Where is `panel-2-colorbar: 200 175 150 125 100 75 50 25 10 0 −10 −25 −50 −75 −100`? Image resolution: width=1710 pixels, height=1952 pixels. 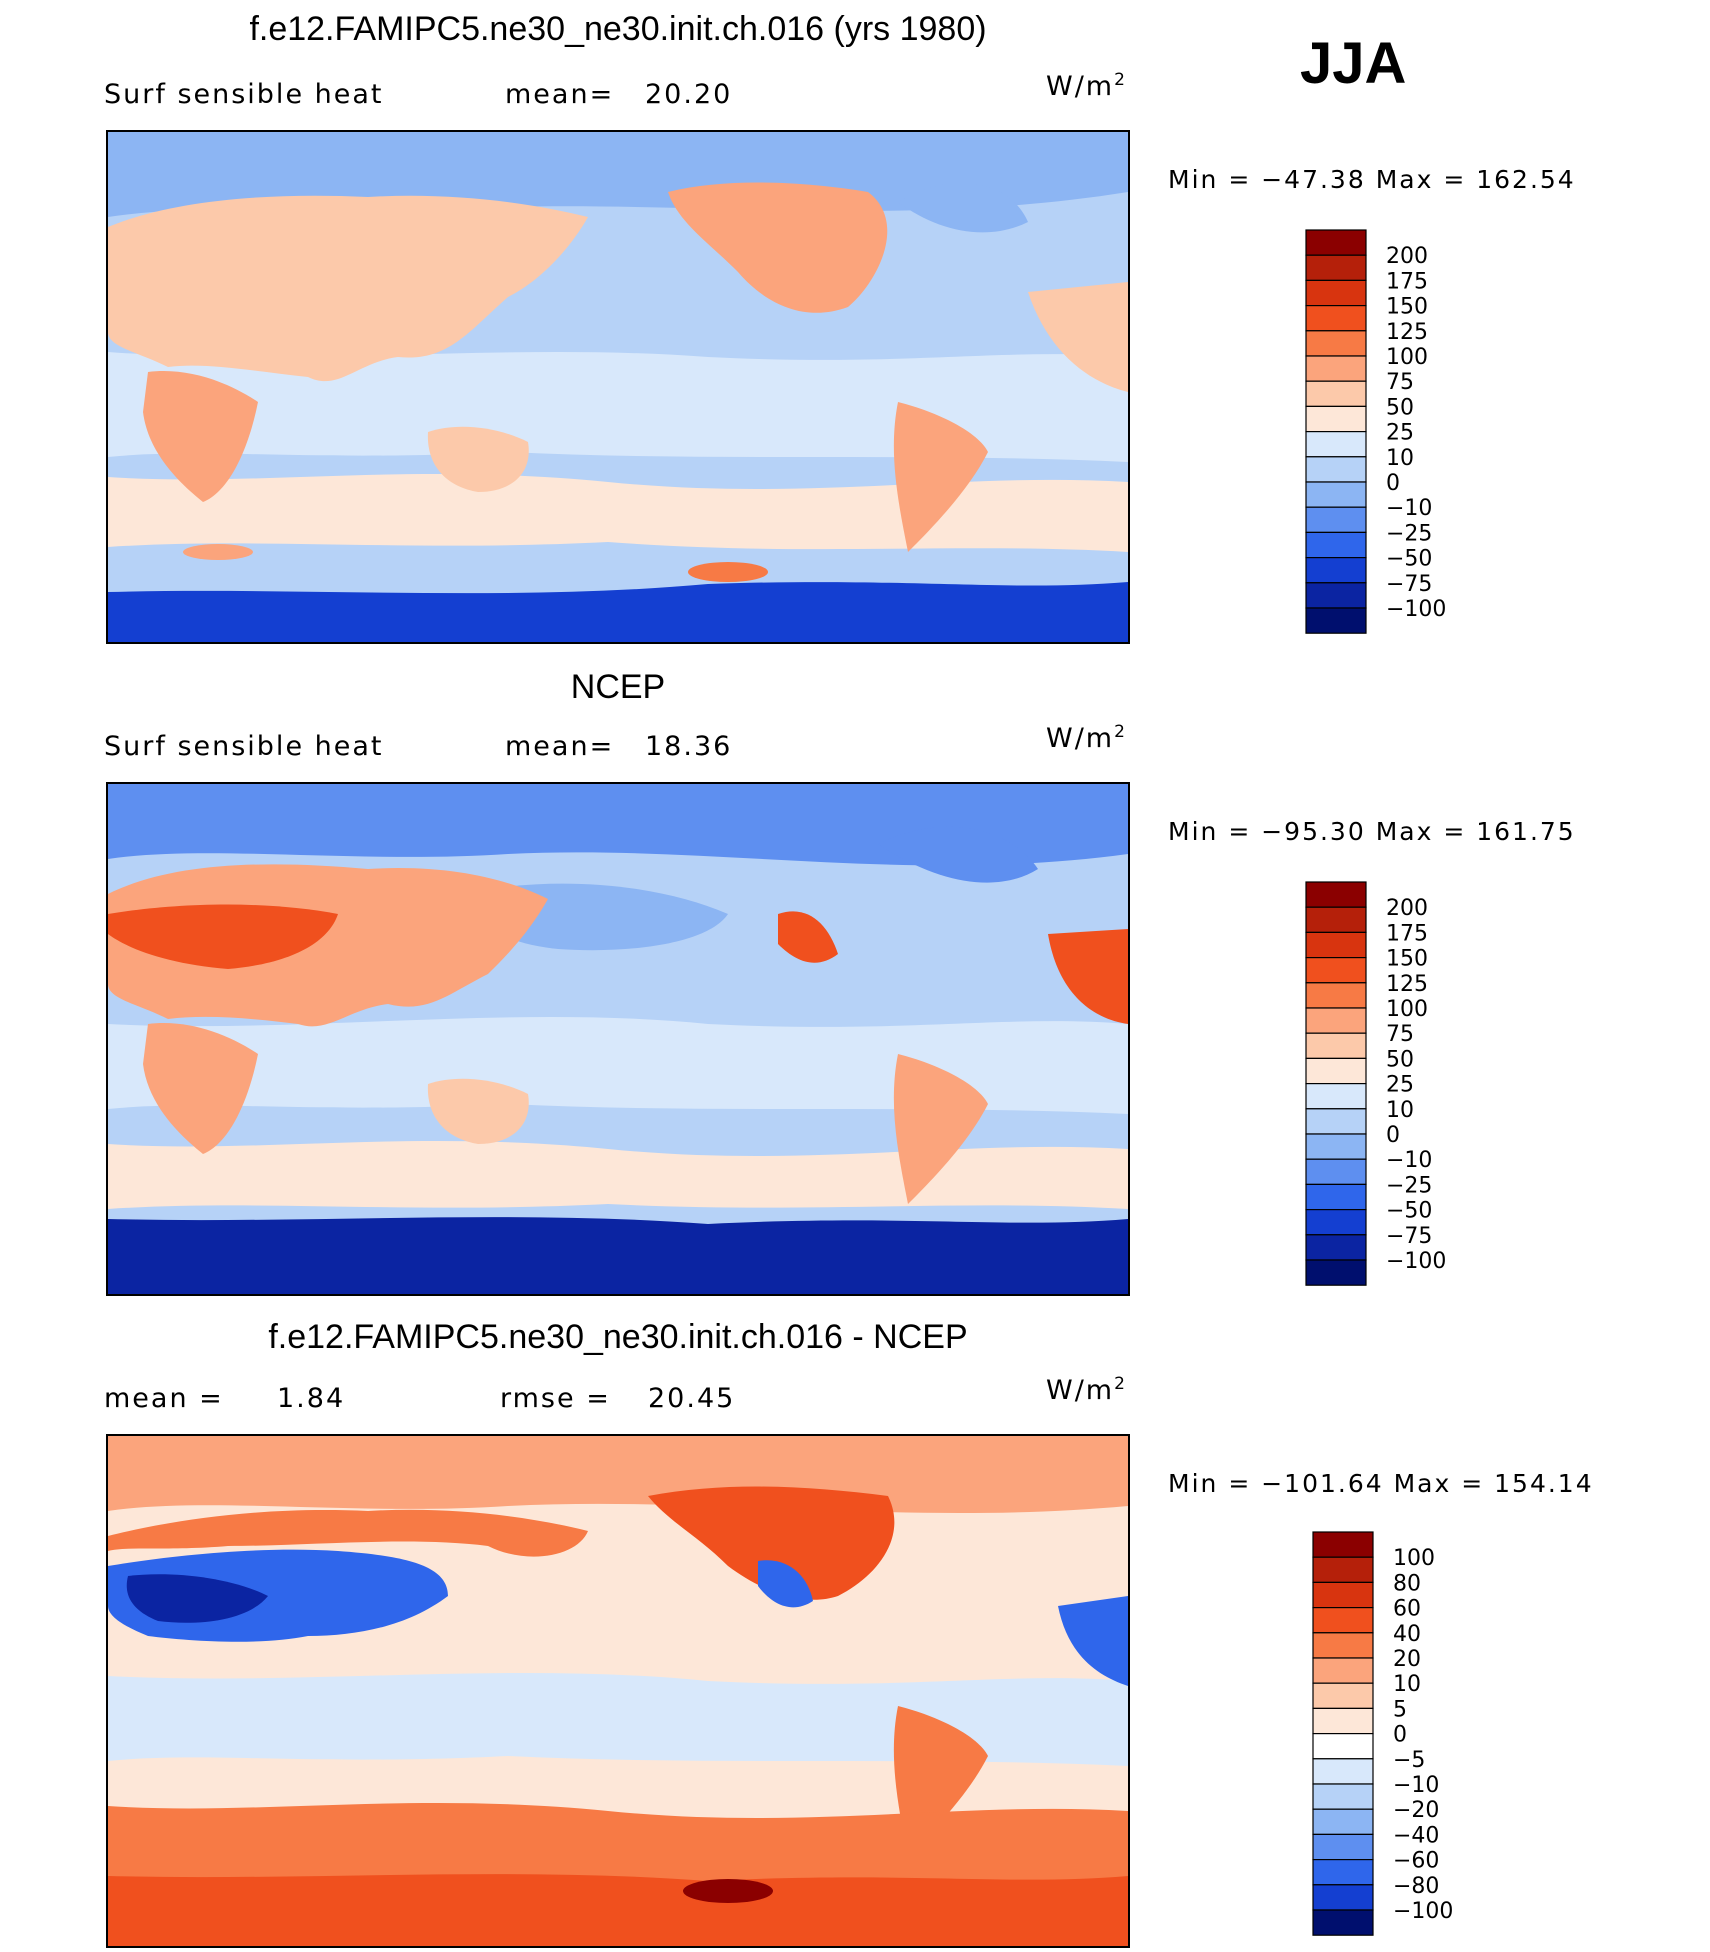
panel-2-colorbar: 200 175 150 125 100 75 50 25 10 0 −10 −25 −50 −75 −100 is located at coordinates (1425, 1086).